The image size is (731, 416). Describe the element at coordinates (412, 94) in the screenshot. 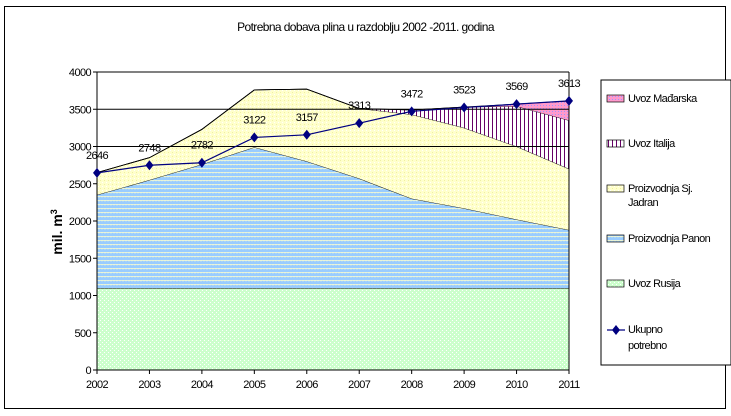

I see `data-label: 3472` at that location.